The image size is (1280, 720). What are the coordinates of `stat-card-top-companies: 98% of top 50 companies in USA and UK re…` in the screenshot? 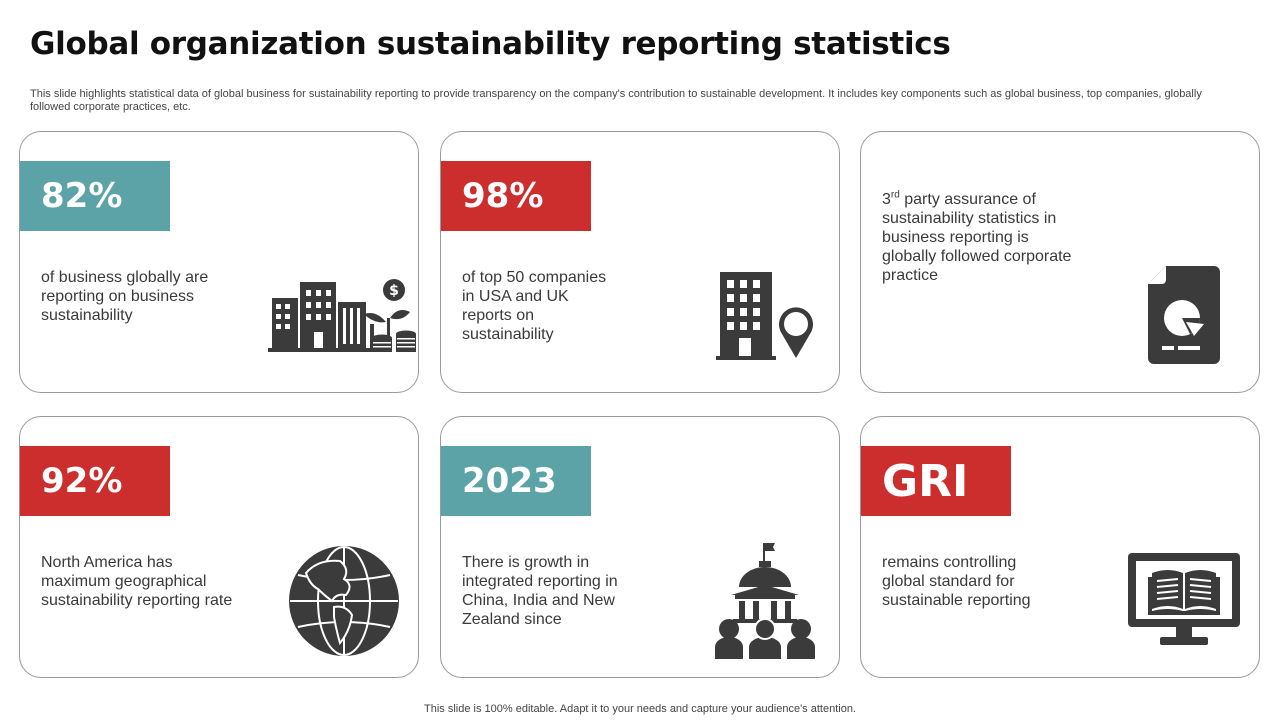 It's located at (640, 262).